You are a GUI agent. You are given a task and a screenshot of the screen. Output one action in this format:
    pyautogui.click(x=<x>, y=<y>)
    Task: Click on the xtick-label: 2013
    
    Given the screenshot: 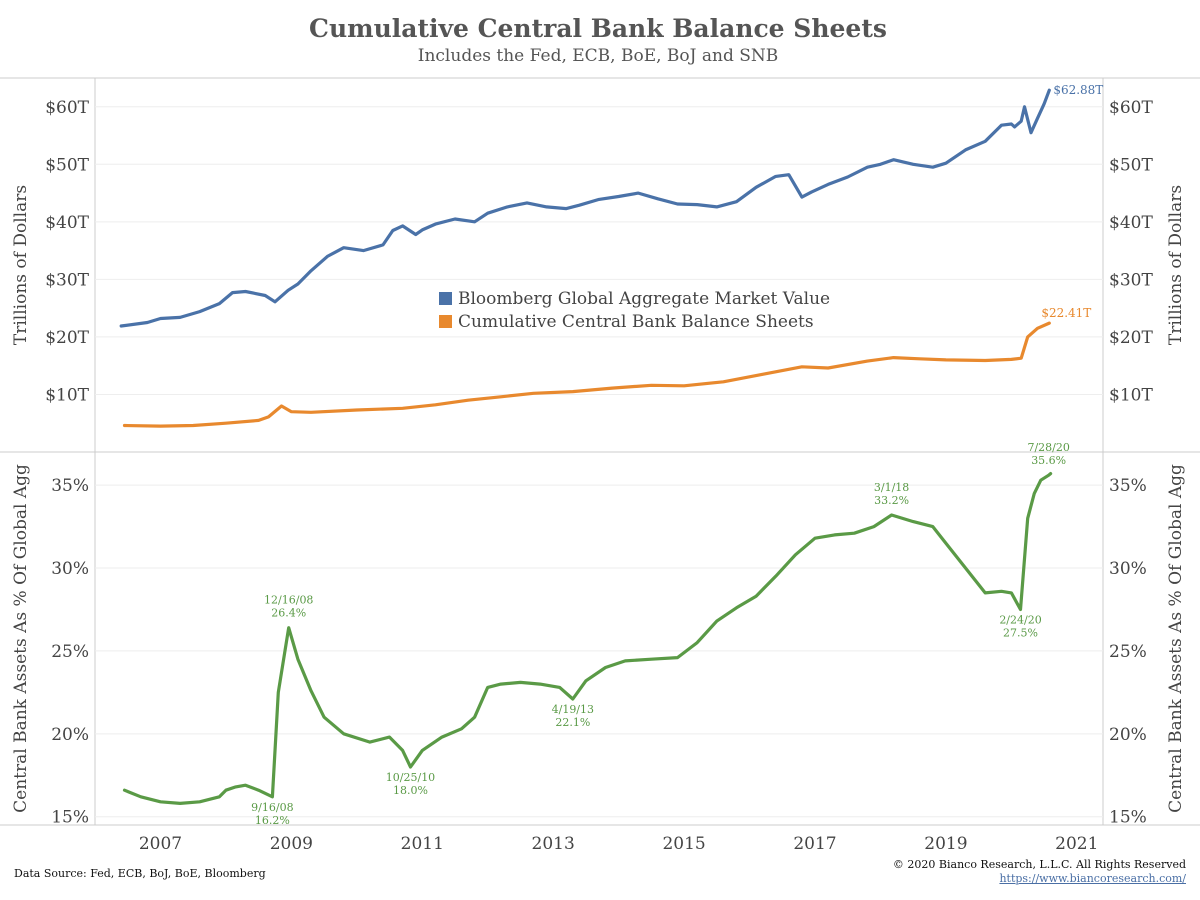 What is the action you would take?
    pyautogui.click(x=553, y=844)
    